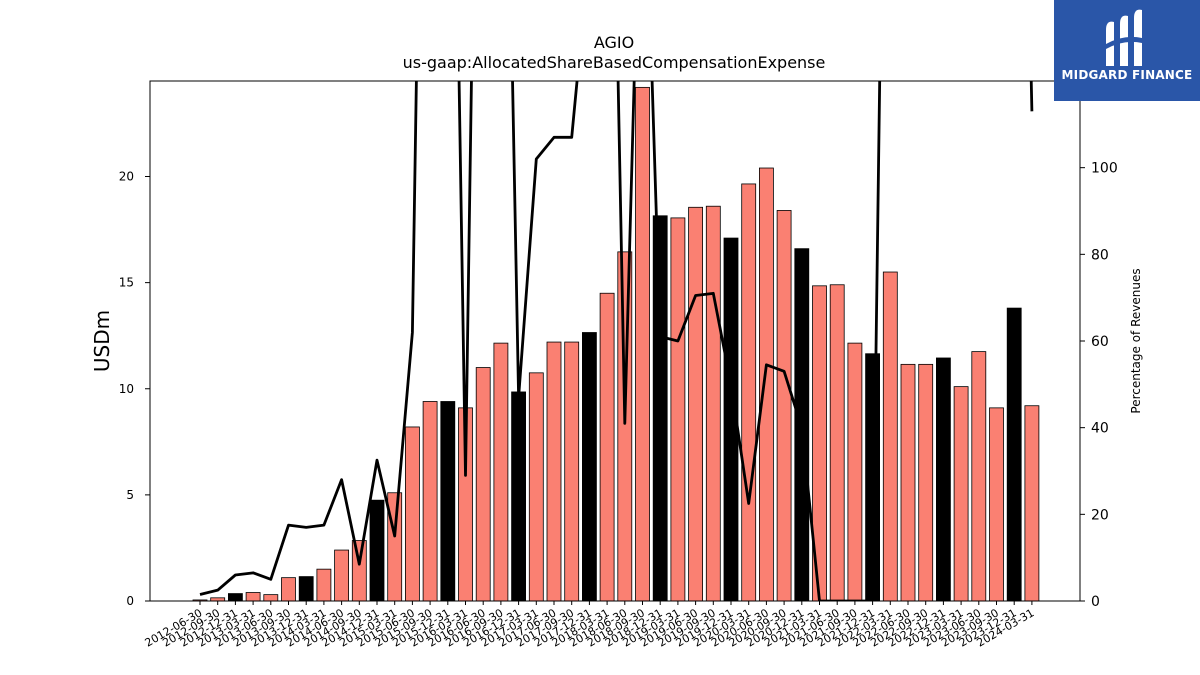 Image resolution: width=1200 pixels, height=675 pixels. Describe the element at coordinates (1095, 602) in the screenshot. I see `y2-tick-label: 0` at that location.